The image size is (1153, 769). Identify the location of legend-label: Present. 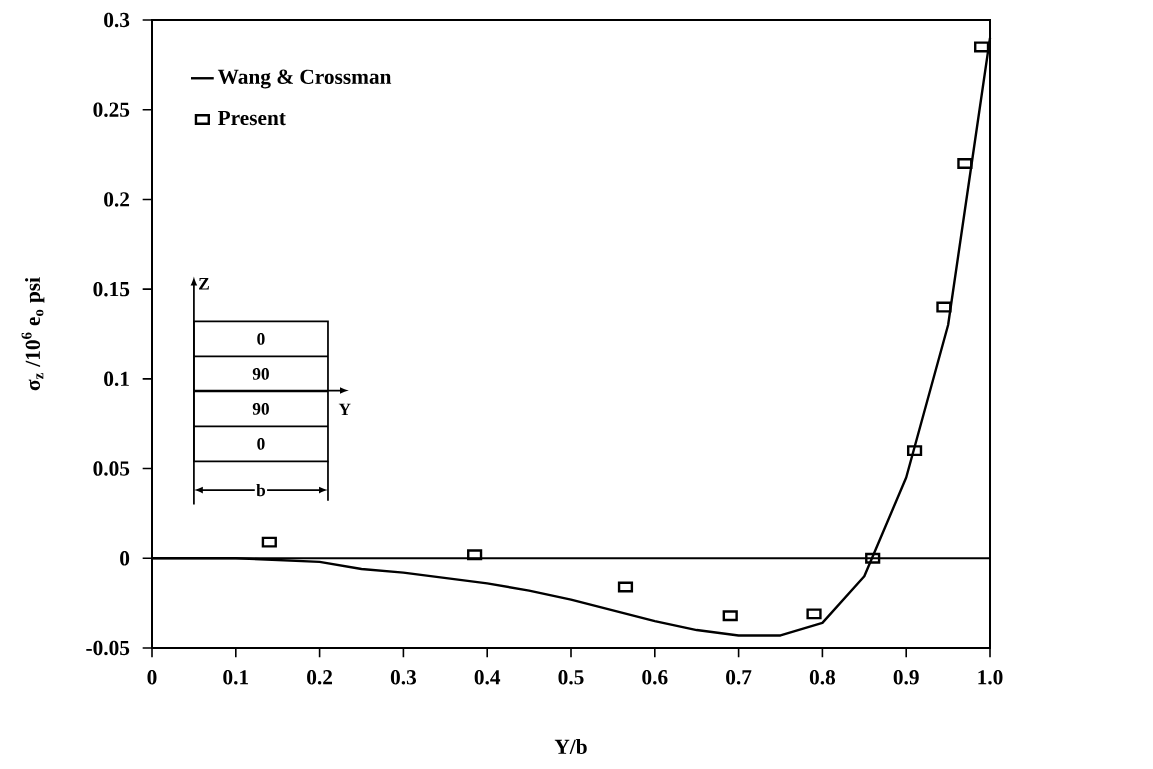
(251, 118).